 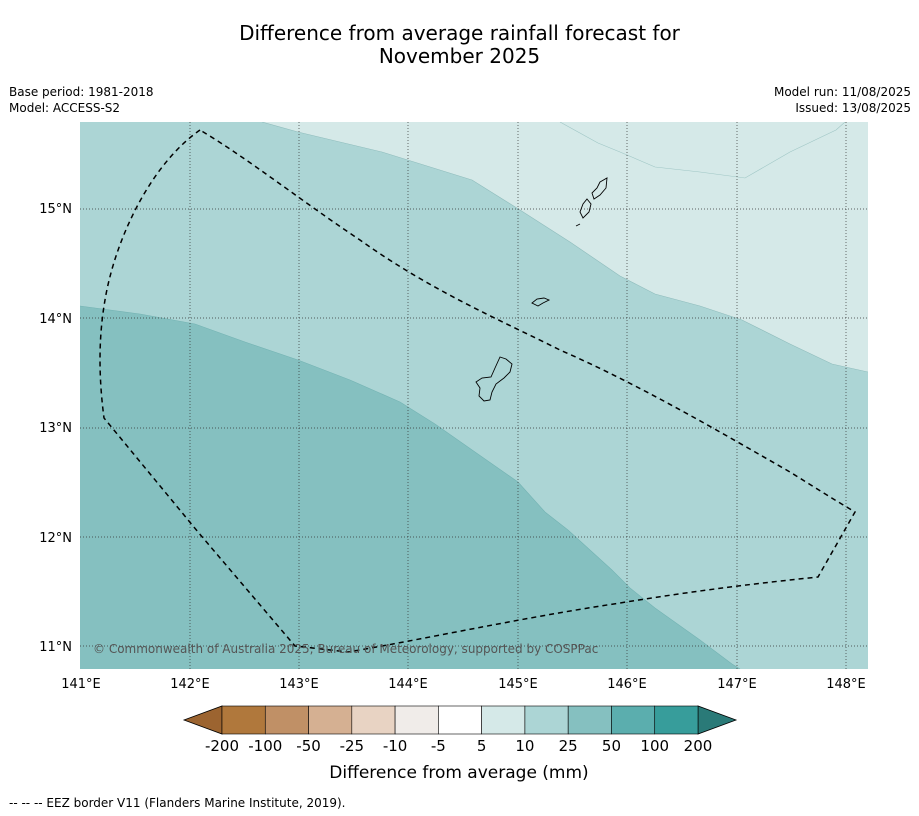 What do you see at coordinates (611, 746) in the screenshot?
I see `colorbar-tick-label: 50` at bounding box center [611, 746].